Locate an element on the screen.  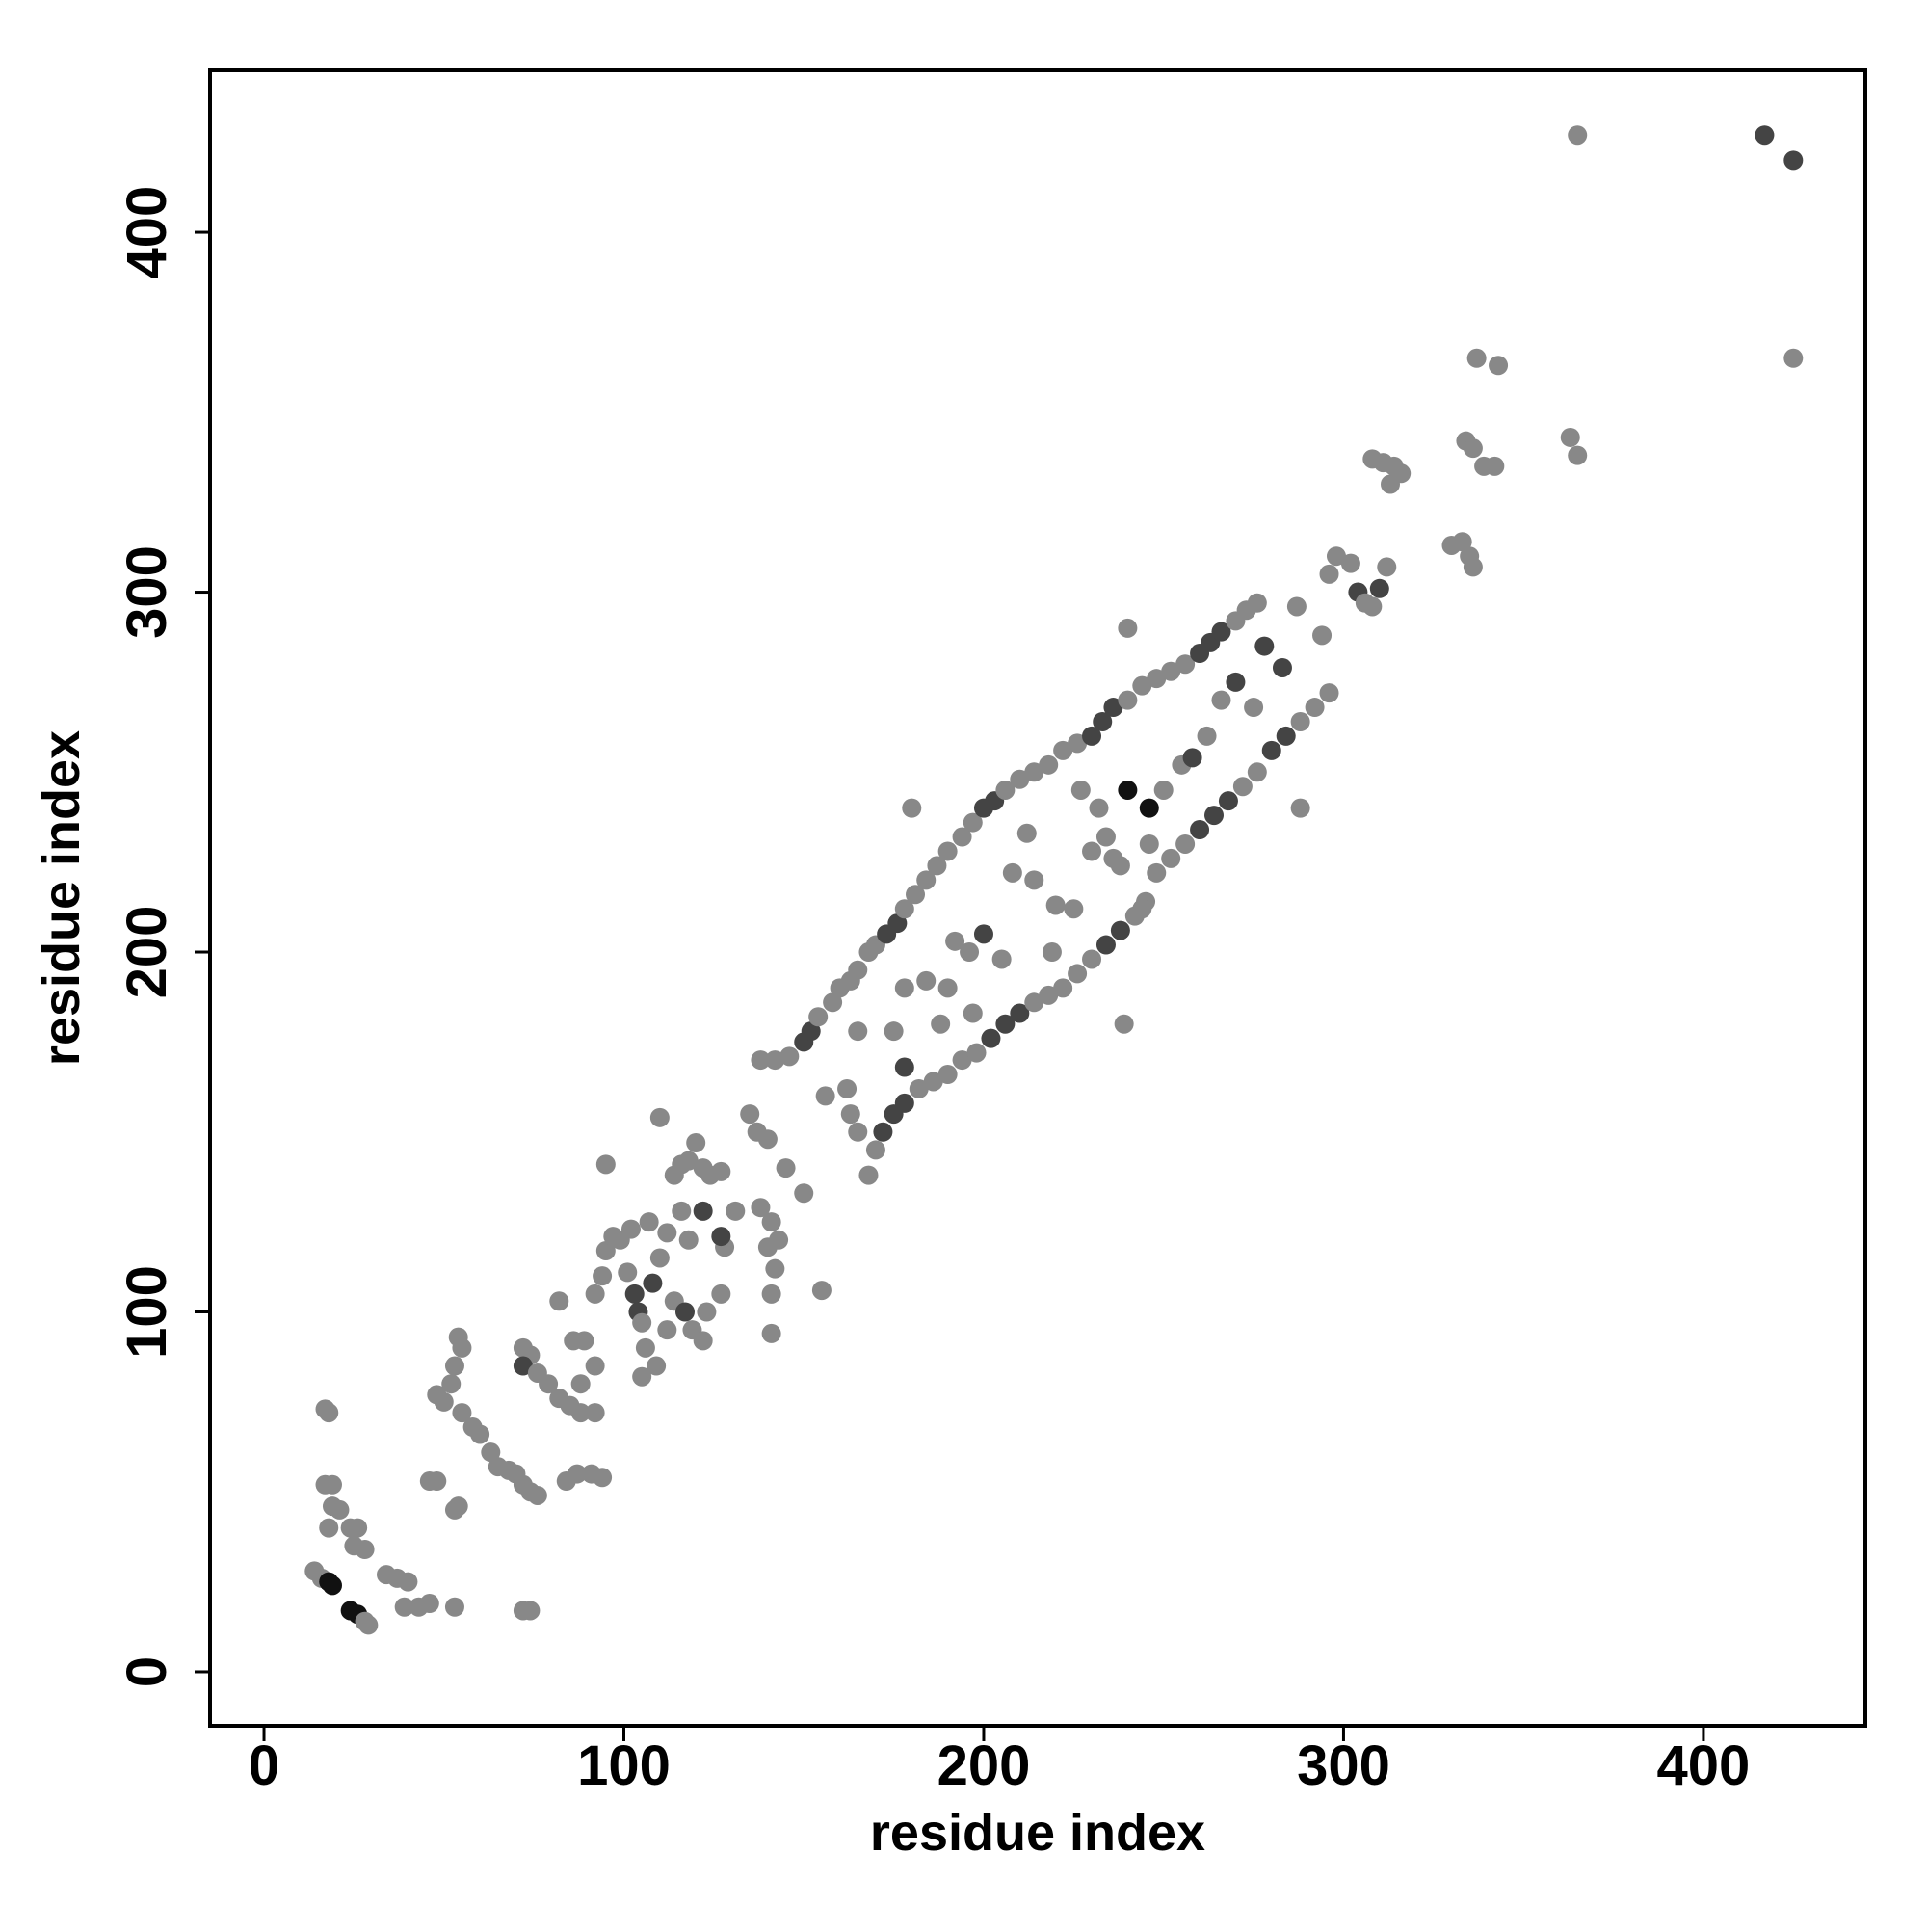
y-tick-label: 100 is located at coordinates (147, 1312).